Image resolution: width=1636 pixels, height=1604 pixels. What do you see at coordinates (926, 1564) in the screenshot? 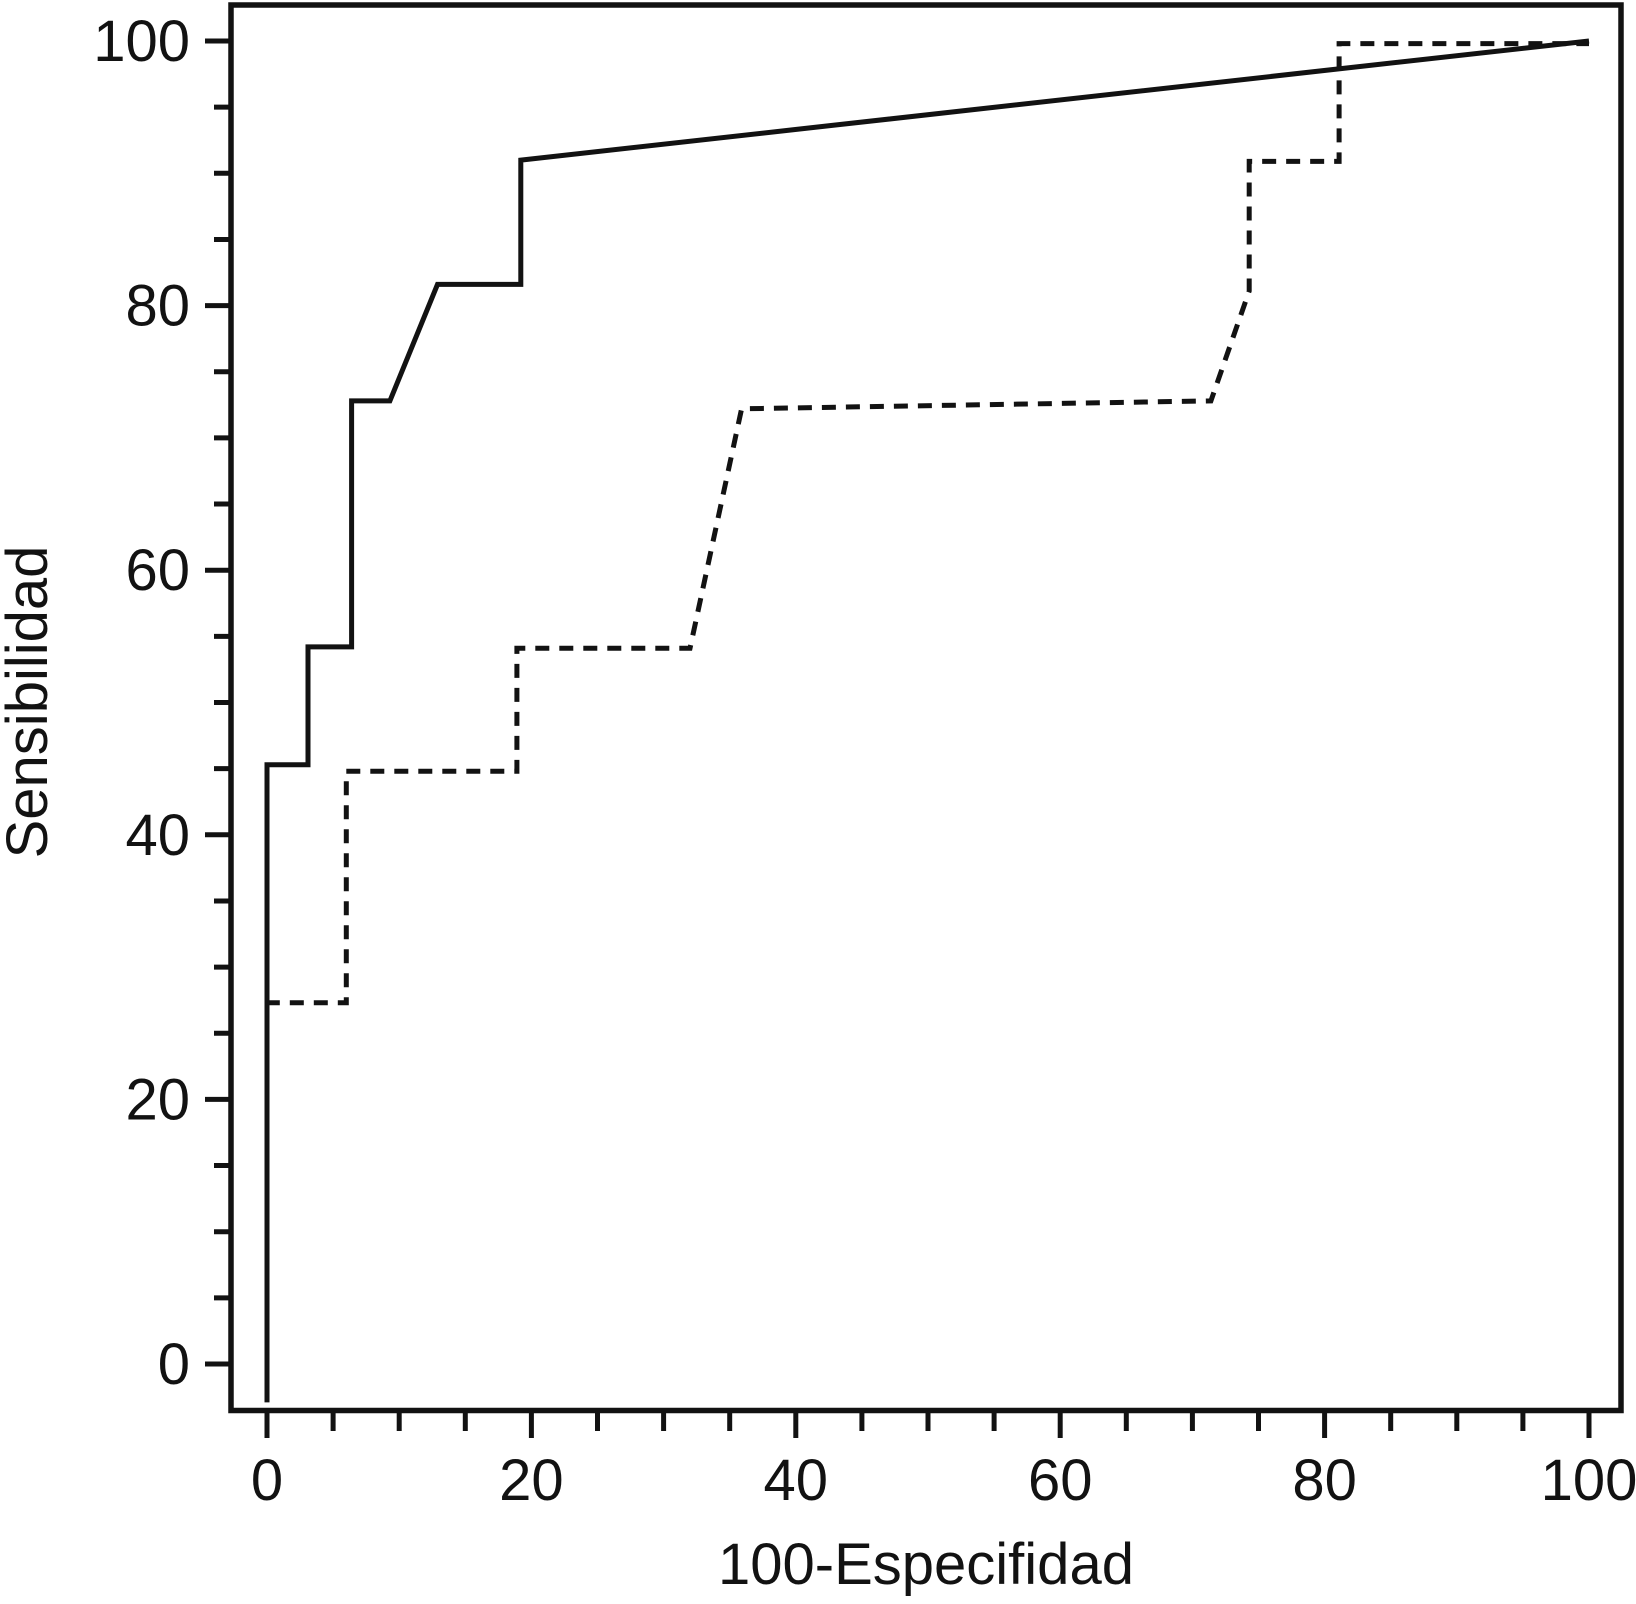
I see `x-axis-title: 100-Especifidad` at bounding box center [926, 1564].